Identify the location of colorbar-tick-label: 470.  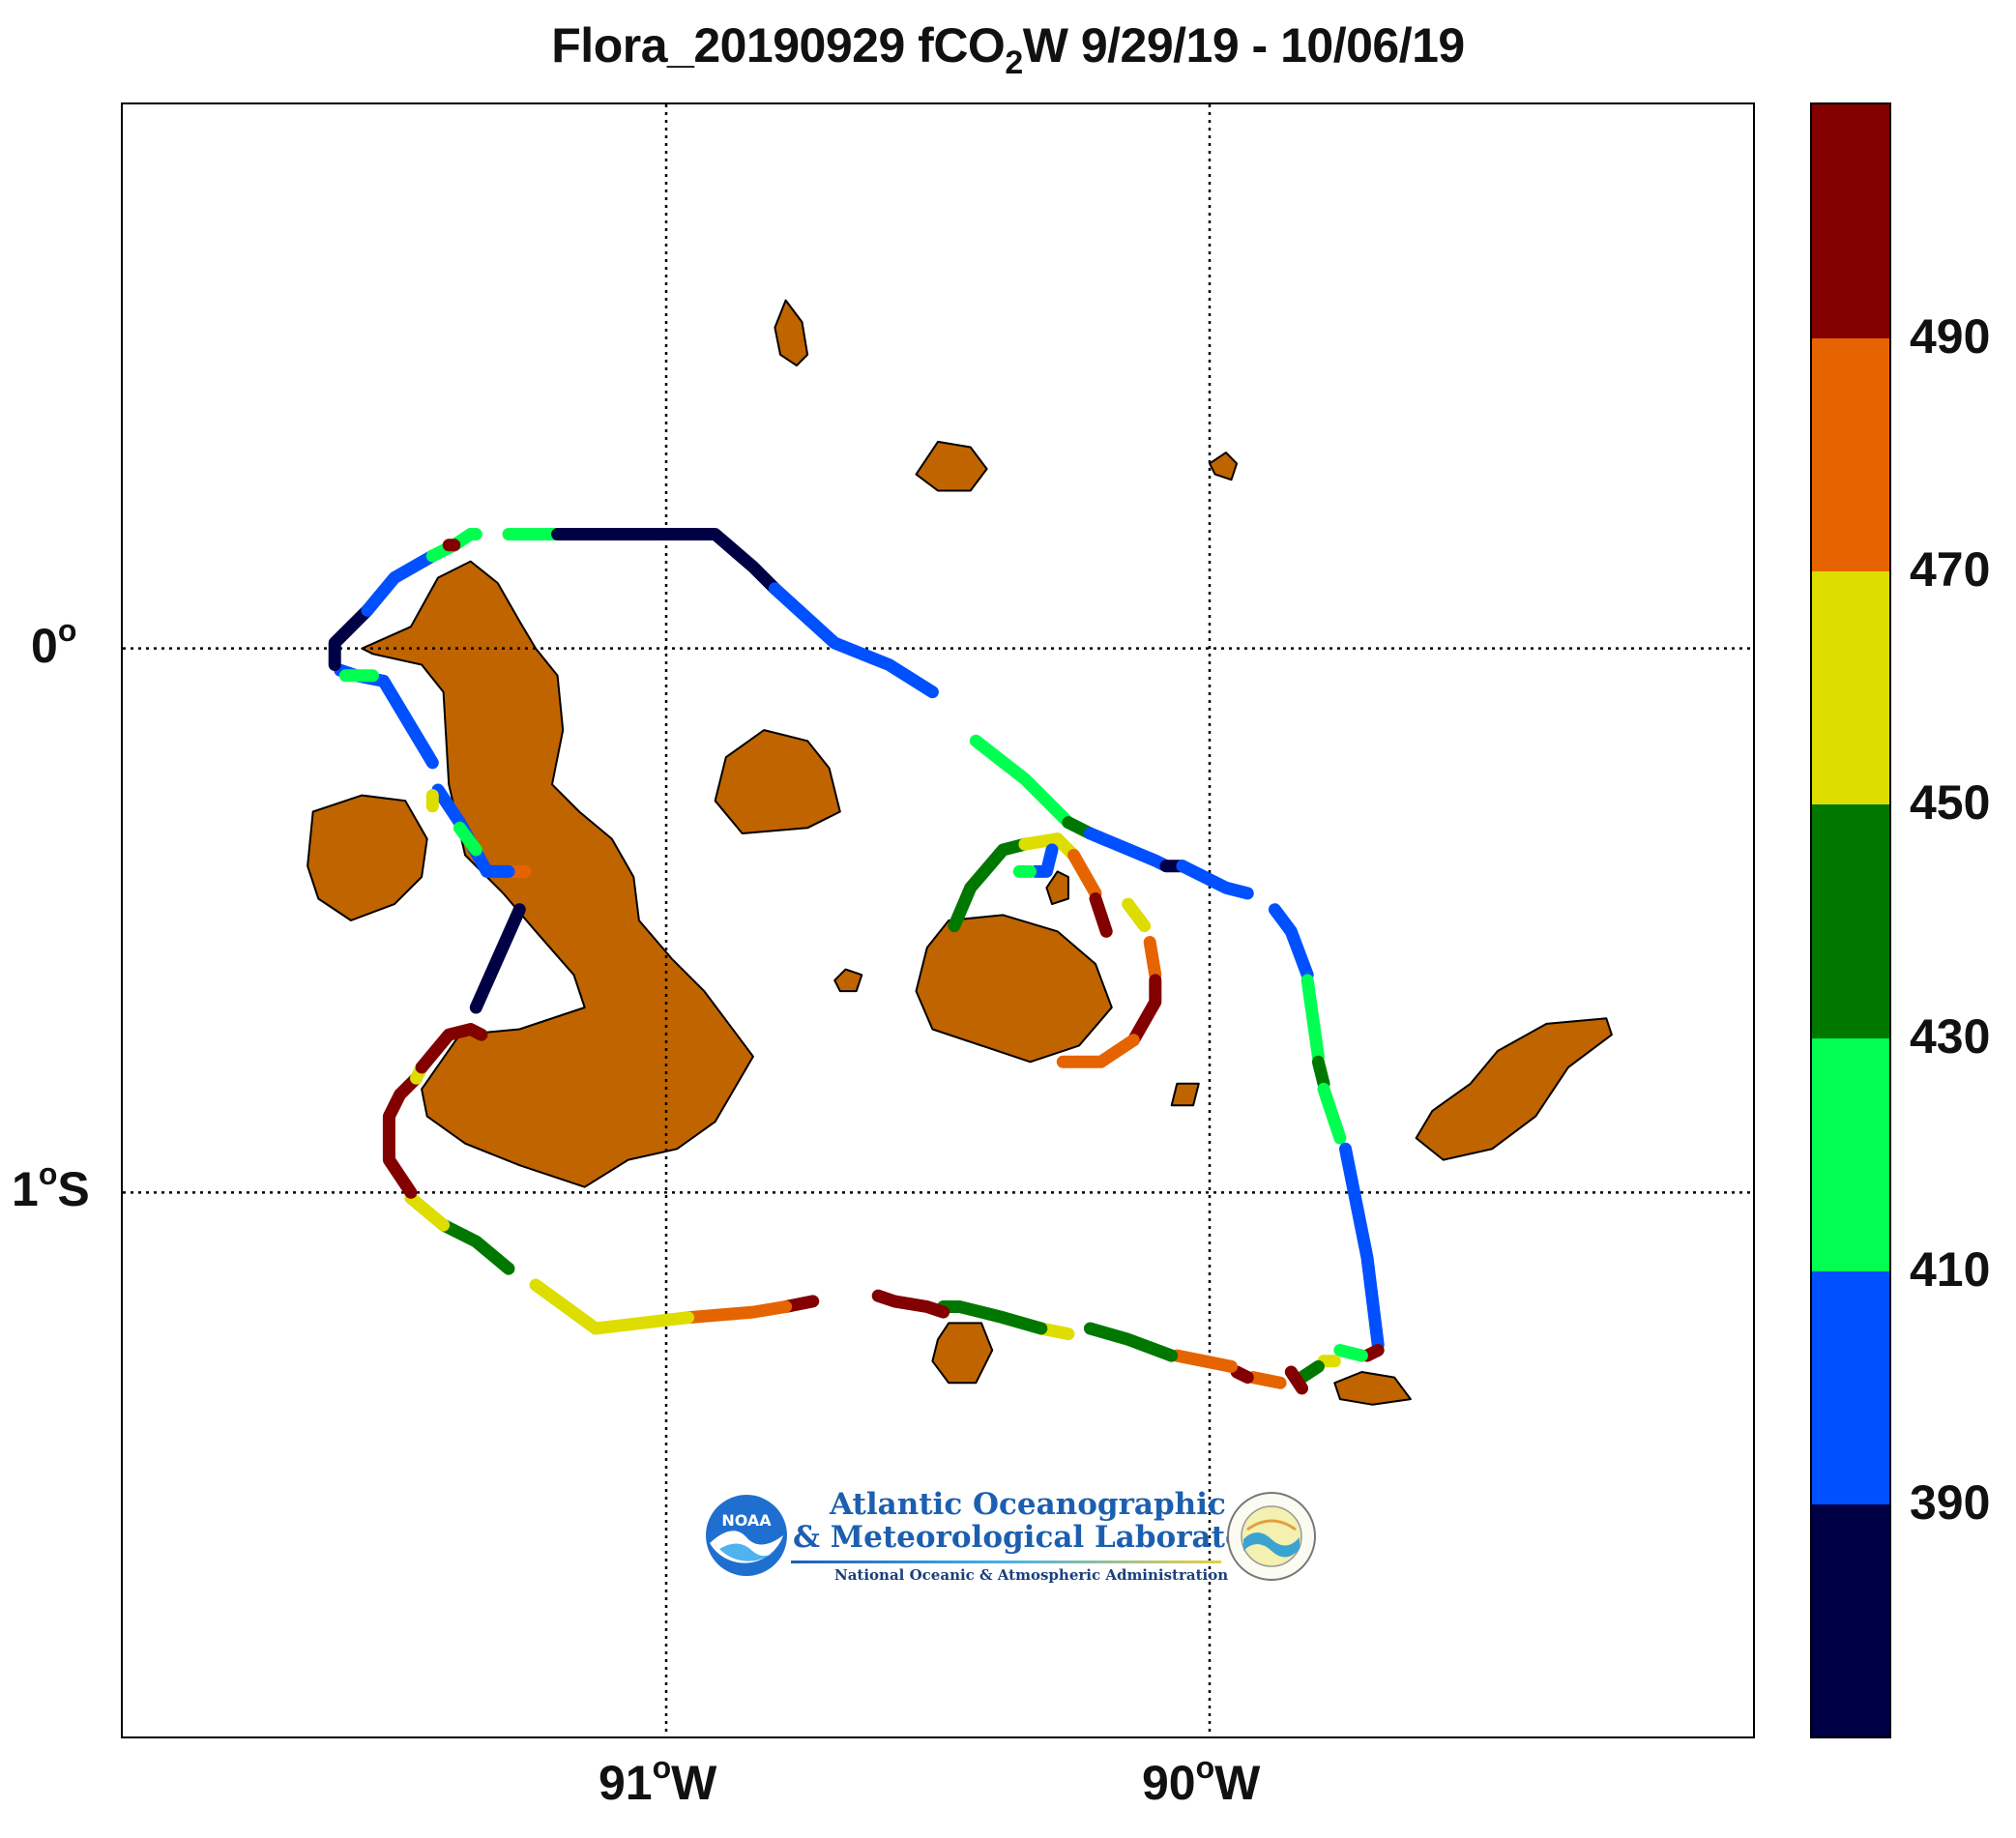
(1950, 570).